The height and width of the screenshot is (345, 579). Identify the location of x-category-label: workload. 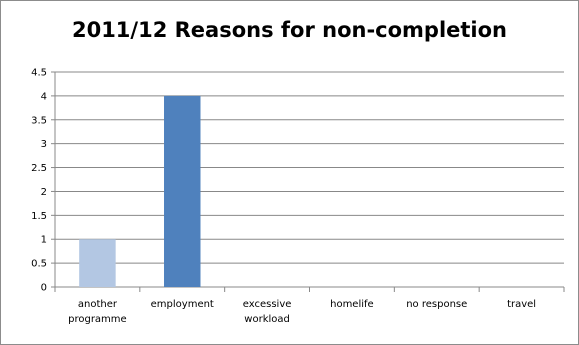
(267, 319).